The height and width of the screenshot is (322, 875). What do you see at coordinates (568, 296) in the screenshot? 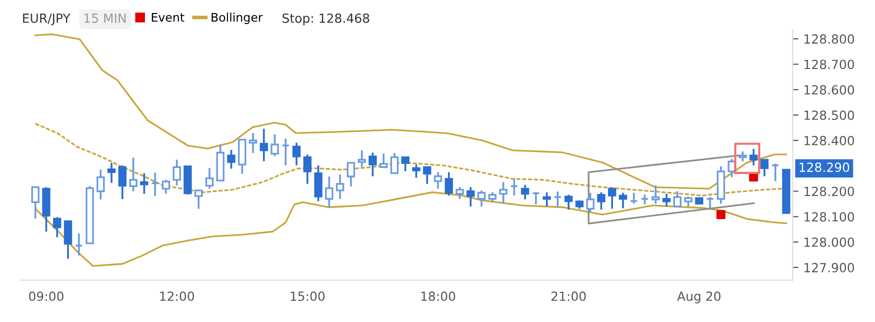
I see `x-tick-label: 21:00` at bounding box center [568, 296].